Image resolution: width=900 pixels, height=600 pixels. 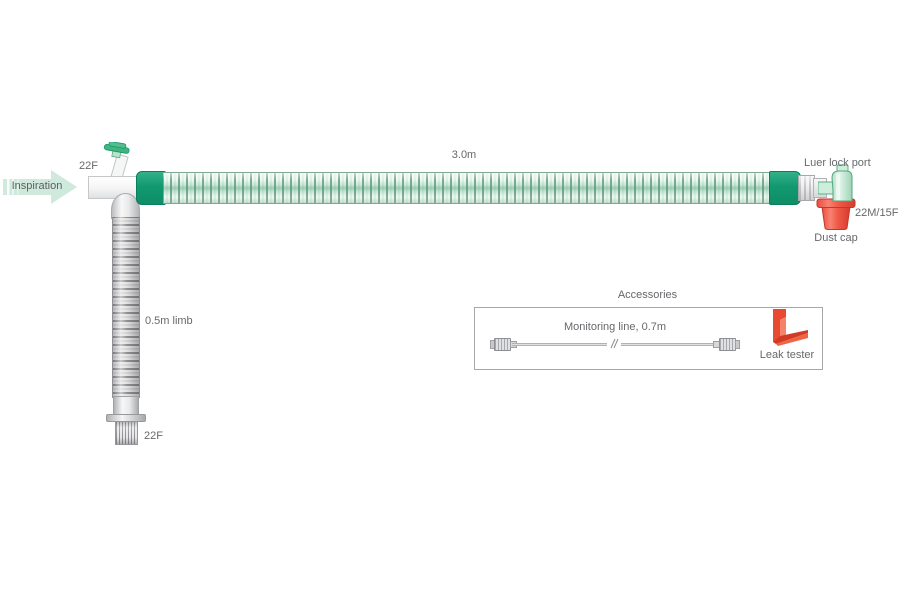 What do you see at coordinates (37, 186) in the screenshot?
I see `inspiration-label: Inspiration` at bounding box center [37, 186].